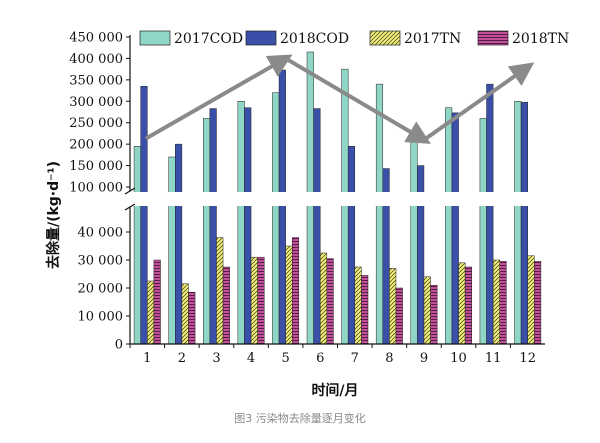 The image size is (600, 443). Describe the element at coordinates (540, 39) in the screenshot. I see `legend-label-2018TN: 2018TN` at that location.